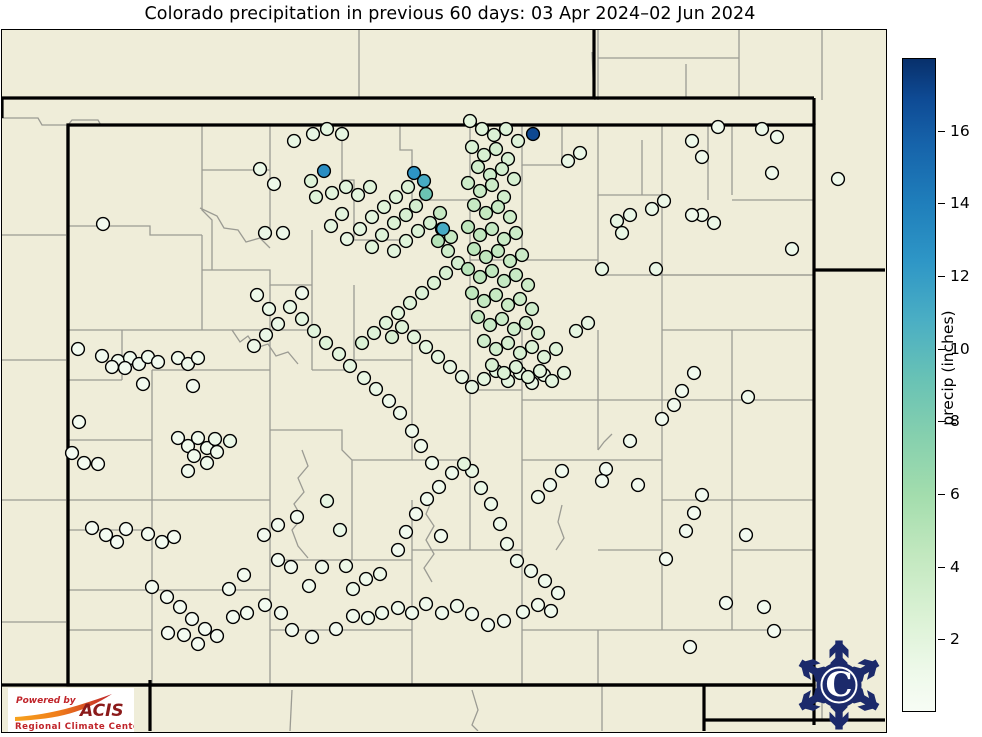 This screenshot has height=737, width=982. Describe the element at coordinates (960, 130) in the screenshot. I see `colorbar-tick-label: 16` at that location.